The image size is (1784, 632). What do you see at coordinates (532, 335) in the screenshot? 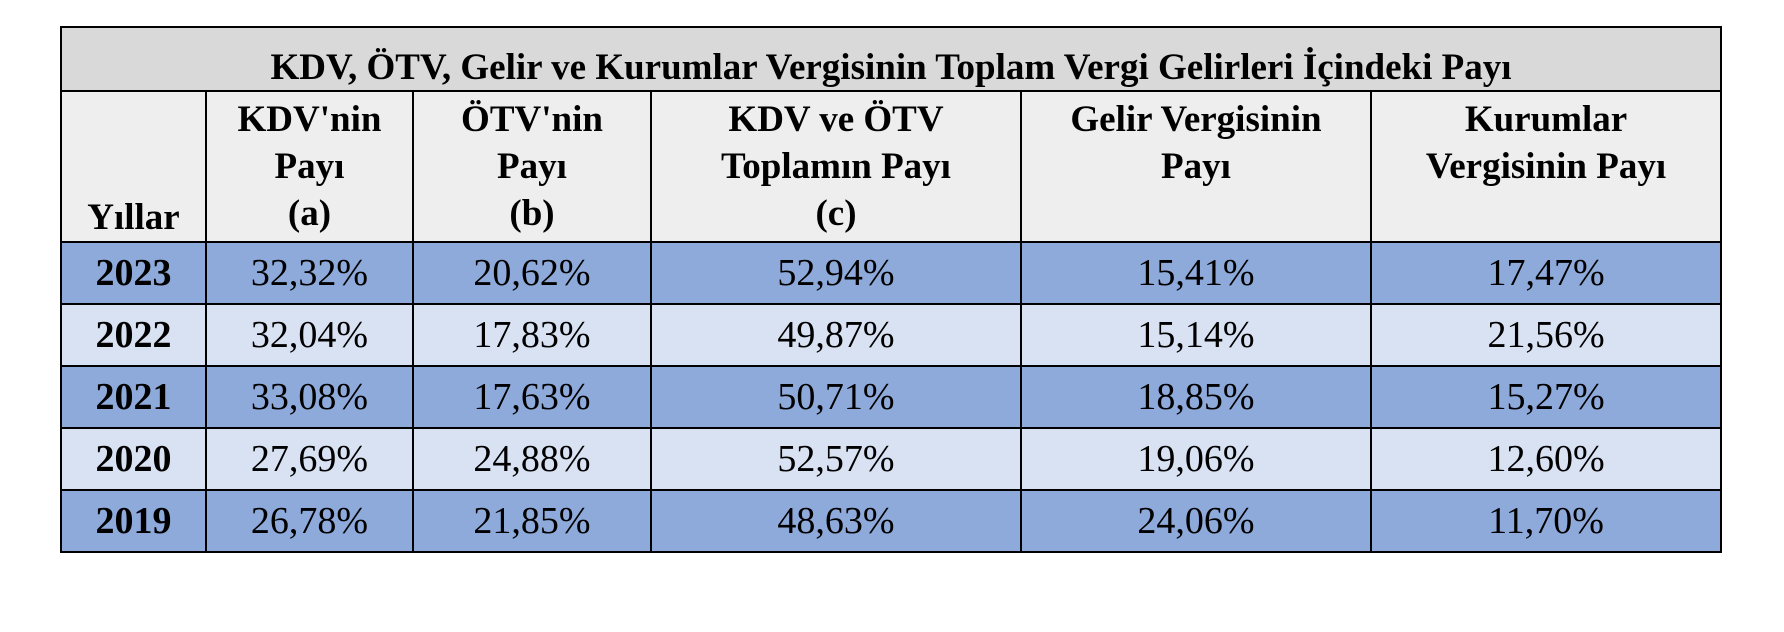
I see `cell-otv: 17,83%` at bounding box center [532, 335].